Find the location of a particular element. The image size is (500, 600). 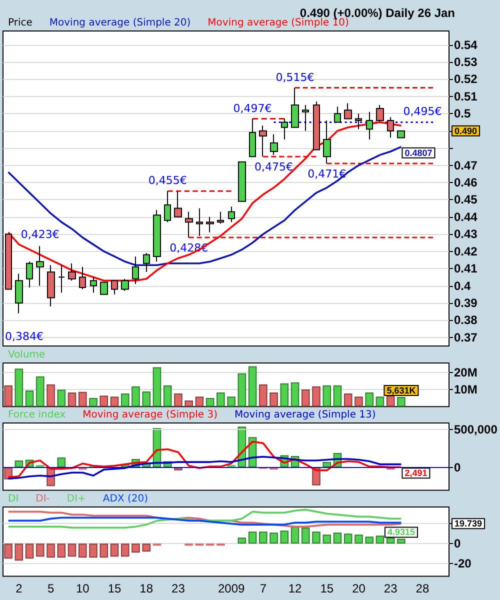

text: 0.490 is located at coordinates (466, 131).